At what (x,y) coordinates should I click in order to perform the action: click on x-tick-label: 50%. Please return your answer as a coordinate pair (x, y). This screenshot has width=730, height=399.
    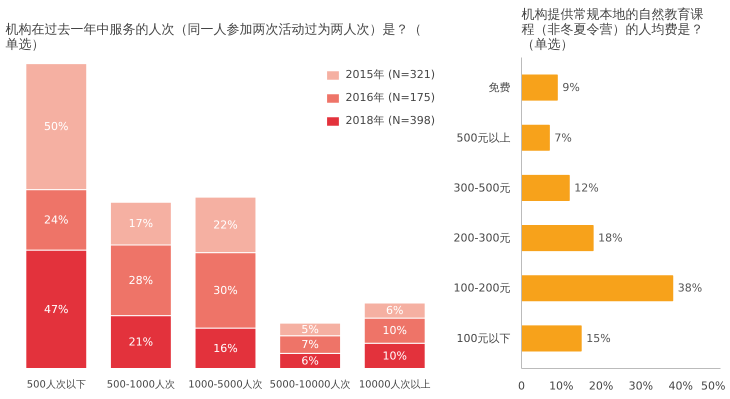
    Looking at the image, I should click on (713, 386).